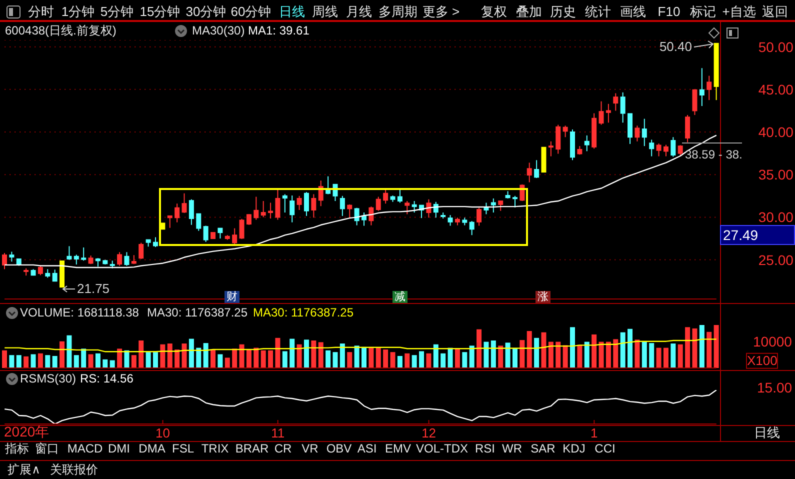 Image resolution: width=795 pixels, height=479 pixels. I want to click on y-tick-label: 40.00, so click(776, 132).